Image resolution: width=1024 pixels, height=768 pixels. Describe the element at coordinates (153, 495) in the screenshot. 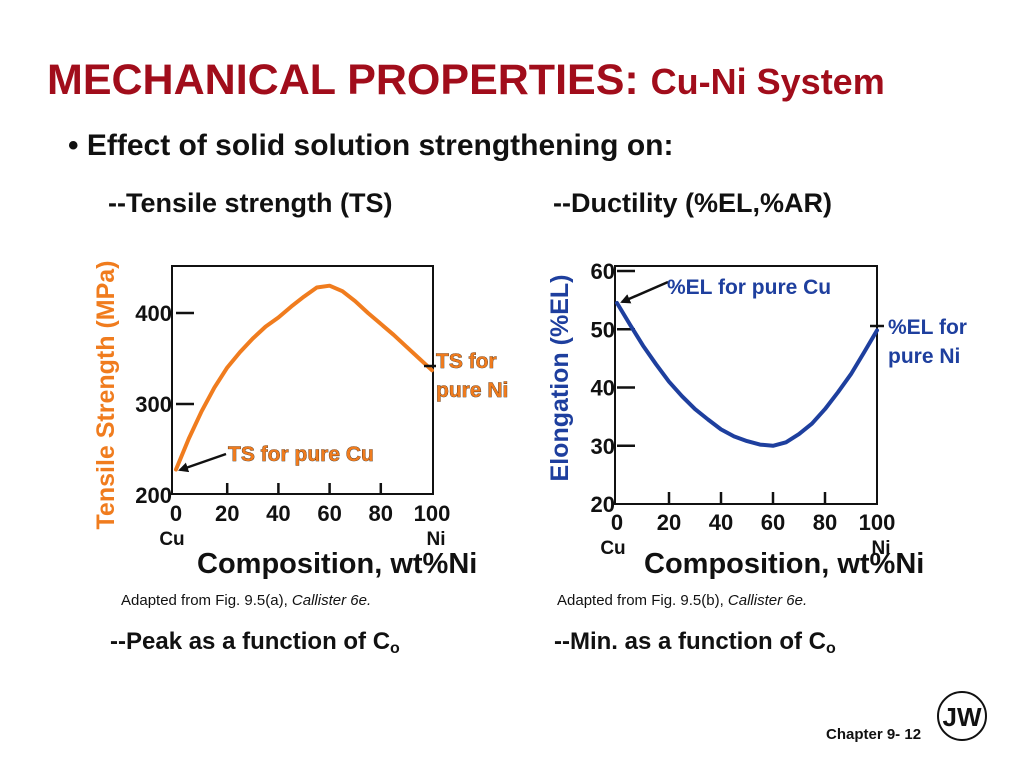

I see `y-tick-label: 200` at that location.